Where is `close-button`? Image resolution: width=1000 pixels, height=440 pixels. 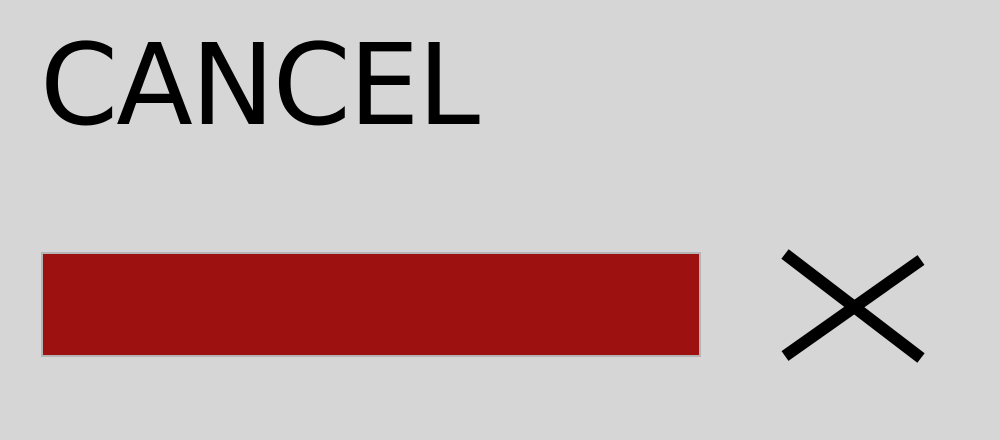
close-button is located at coordinates (852, 306).